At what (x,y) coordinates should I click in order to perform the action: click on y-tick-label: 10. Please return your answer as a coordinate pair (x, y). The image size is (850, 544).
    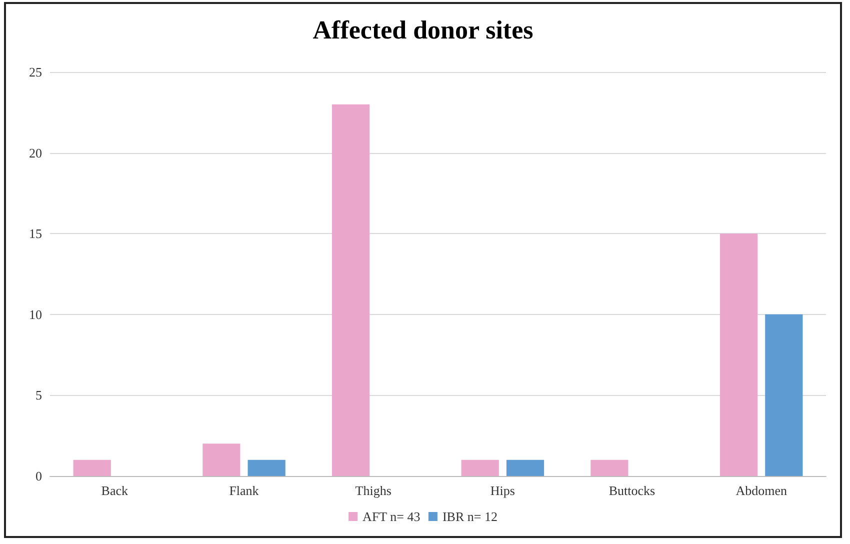
    Looking at the image, I should click on (35, 314).